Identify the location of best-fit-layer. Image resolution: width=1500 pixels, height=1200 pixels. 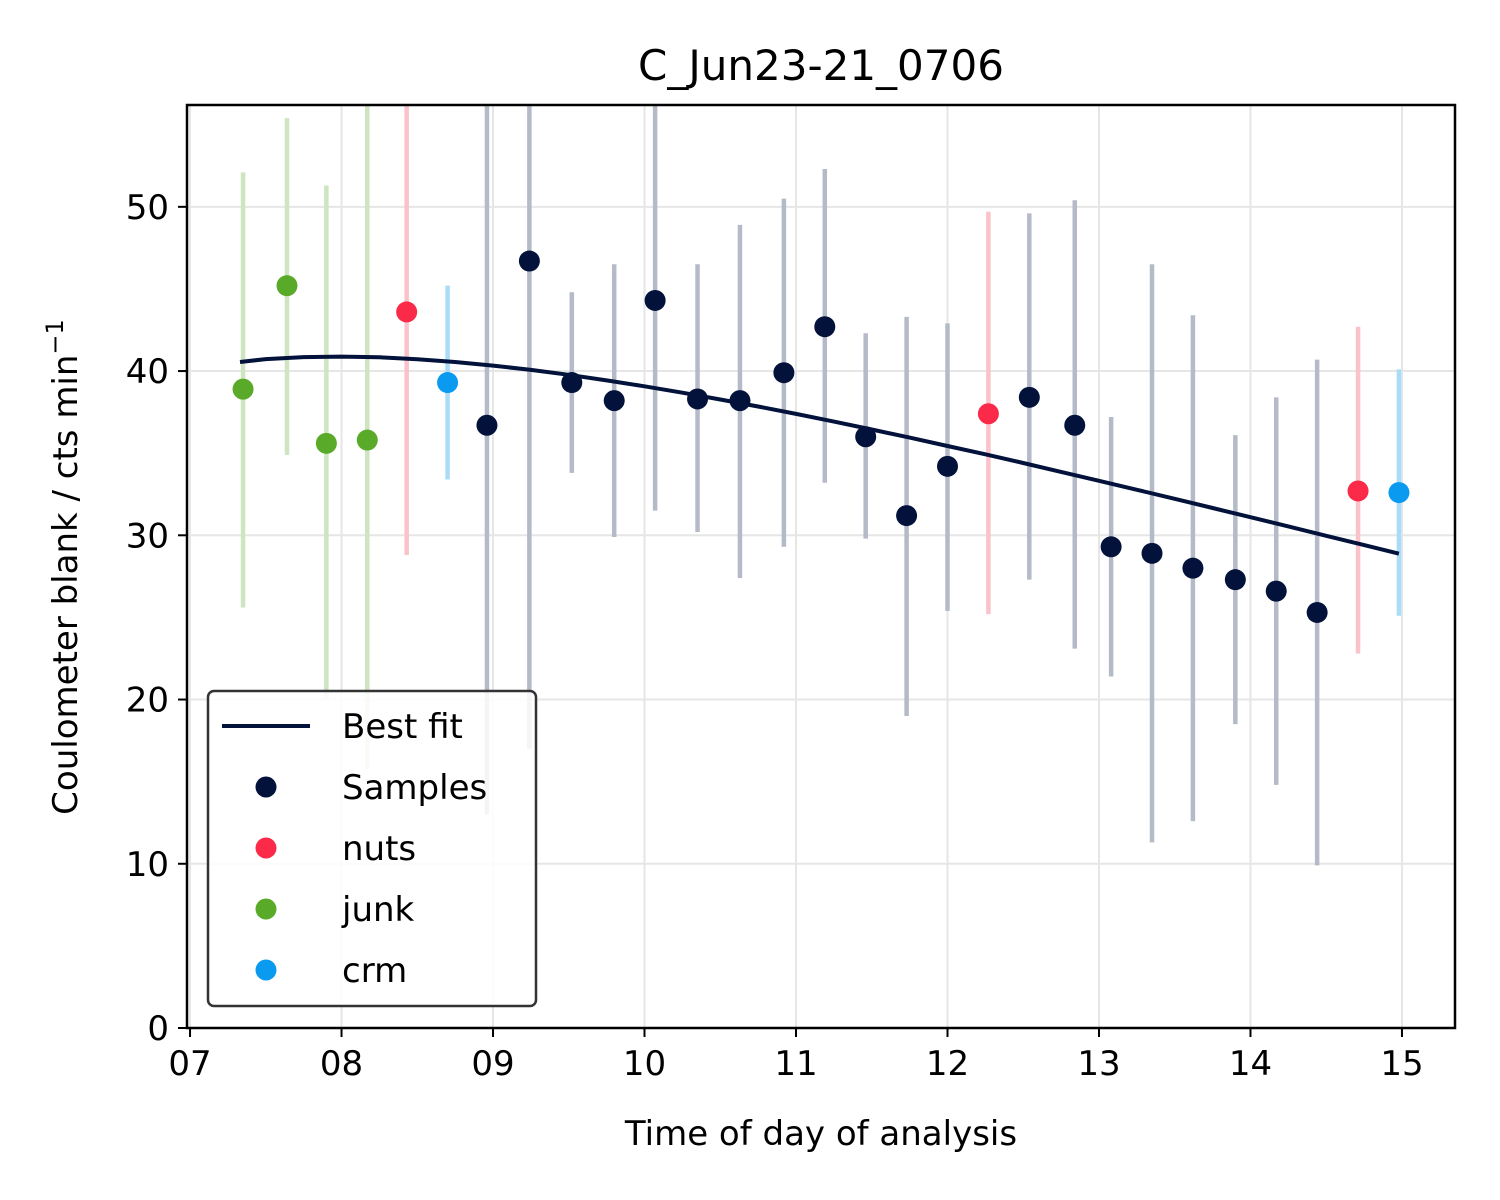
(819, 455).